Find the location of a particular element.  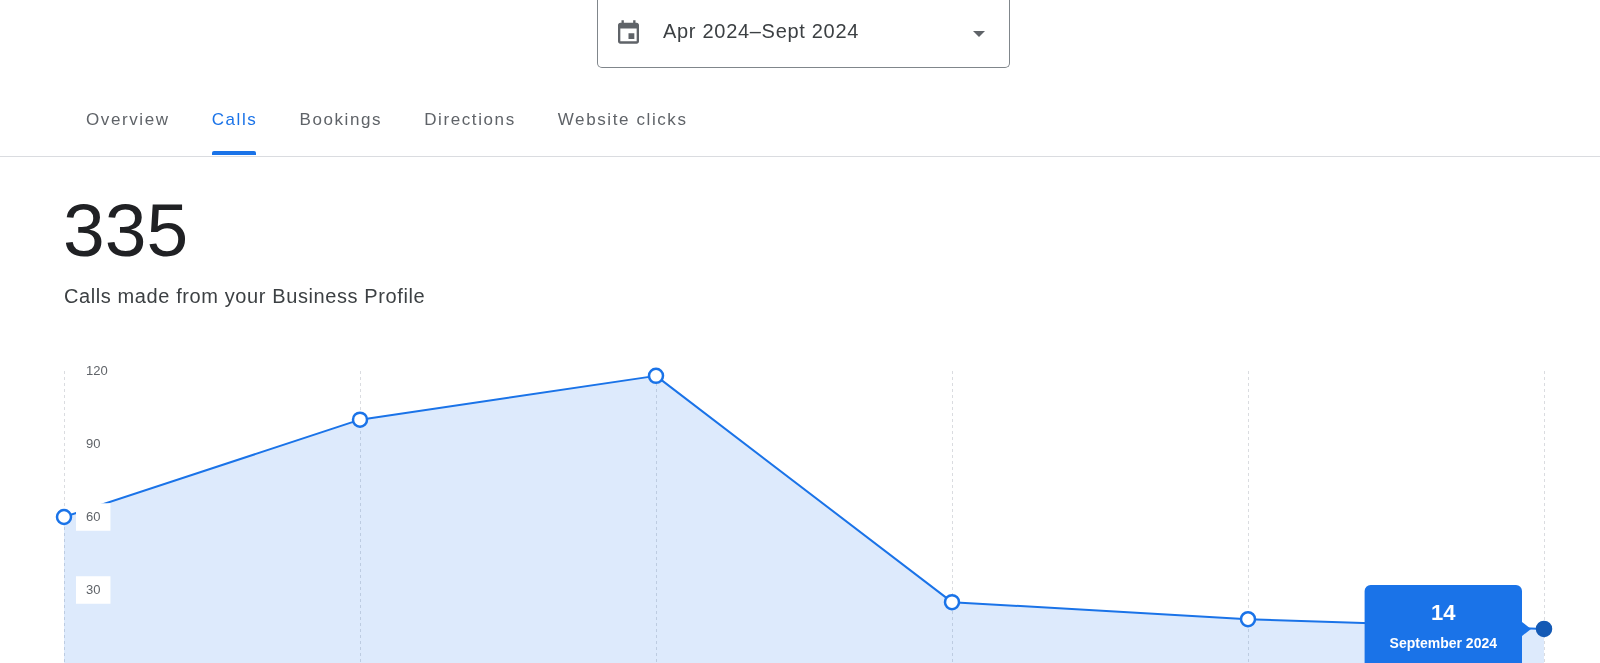

text: Website clicks is located at coordinates (622, 119).